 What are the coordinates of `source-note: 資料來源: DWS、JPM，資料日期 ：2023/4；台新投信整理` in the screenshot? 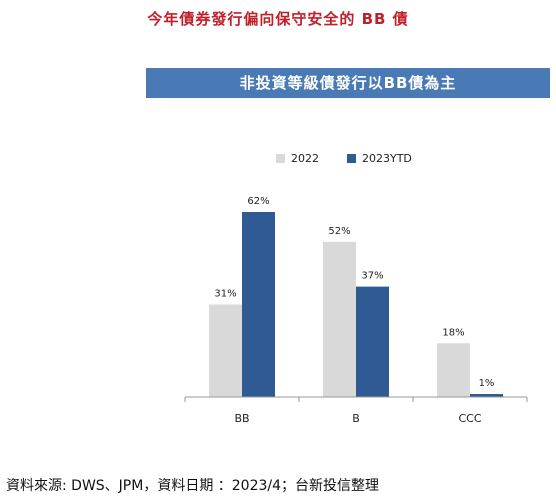 It's located at (193, 486).